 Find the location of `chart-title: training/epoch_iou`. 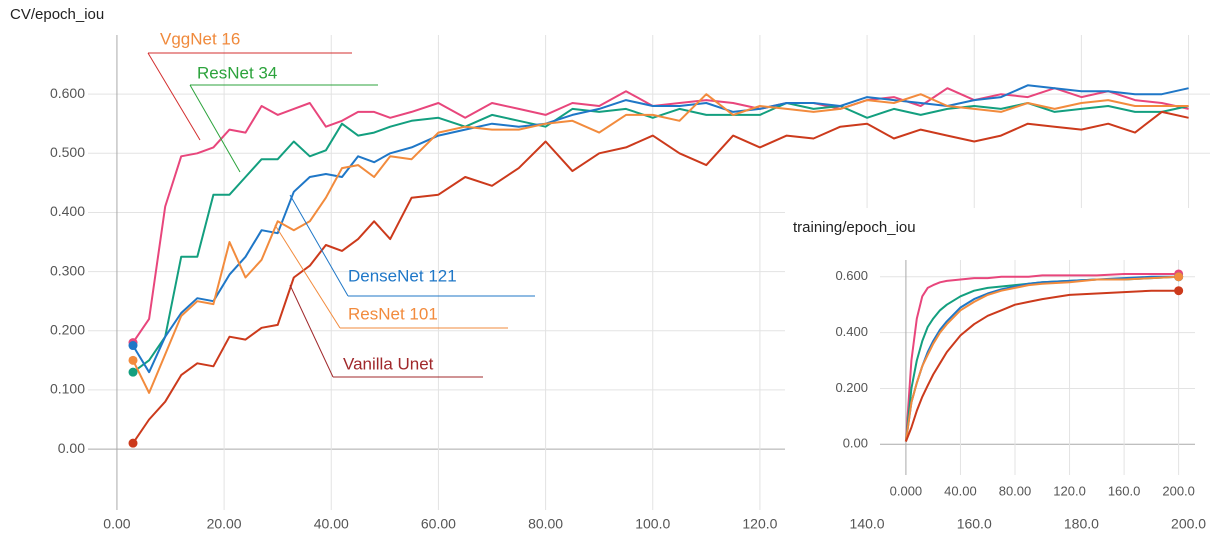

chart-title: training/epoch_iou is located at coordinates (854, 227).